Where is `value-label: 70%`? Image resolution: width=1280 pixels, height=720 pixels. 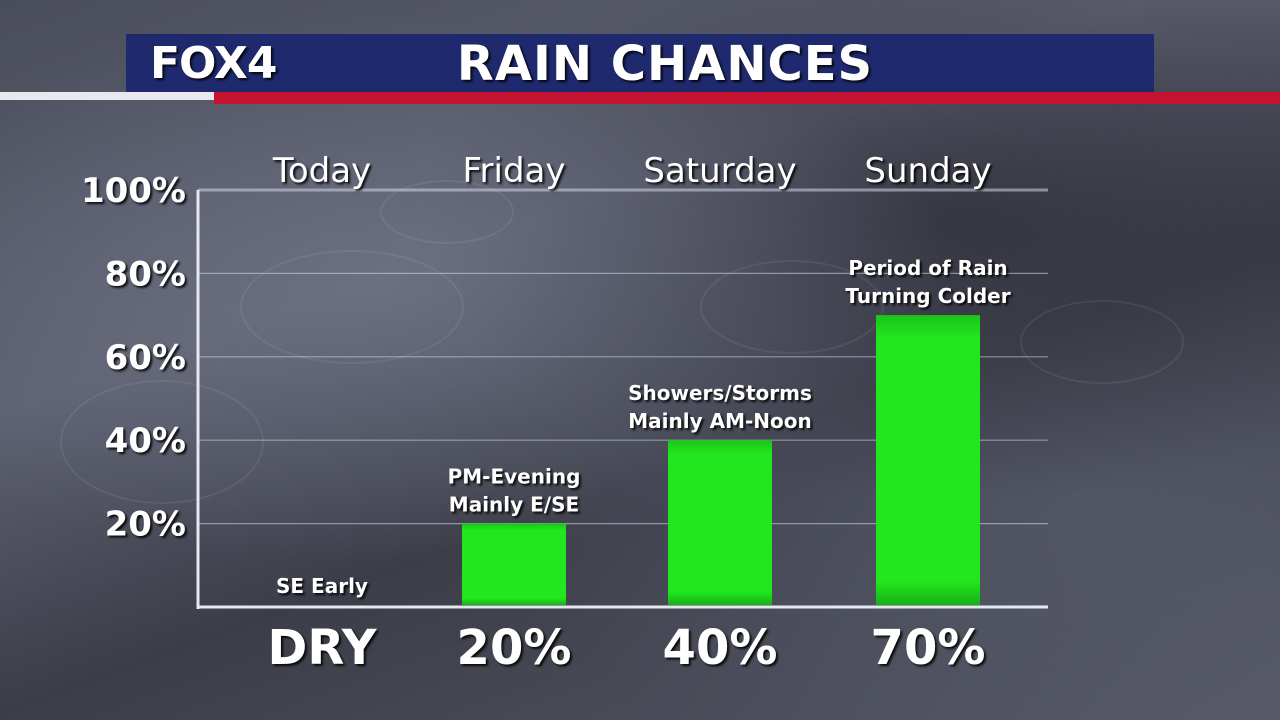 value-label: 70% is located at coordinates (928, 648).